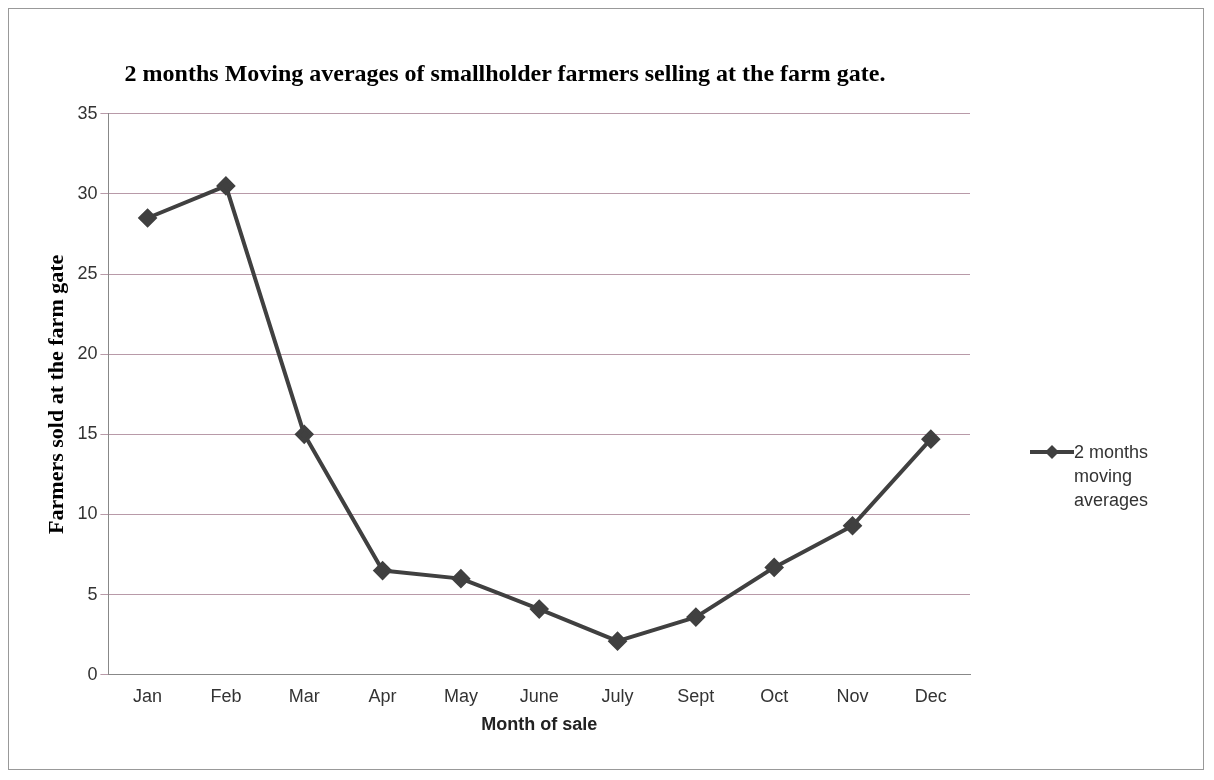 Image resolution: width=1214 pixels, height=780 pixels. I want to click on y-tick-label: 10, so click(87, 513).